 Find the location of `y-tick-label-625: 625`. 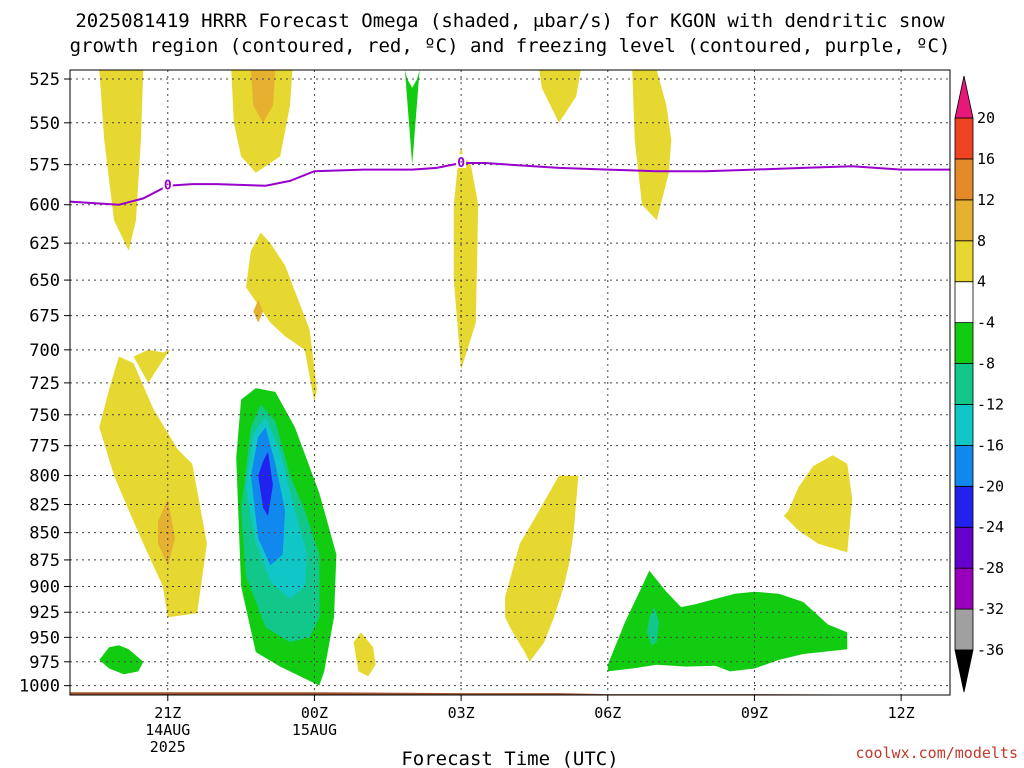

y-tick-label-625: 625 is located at coordinates (44, 244).